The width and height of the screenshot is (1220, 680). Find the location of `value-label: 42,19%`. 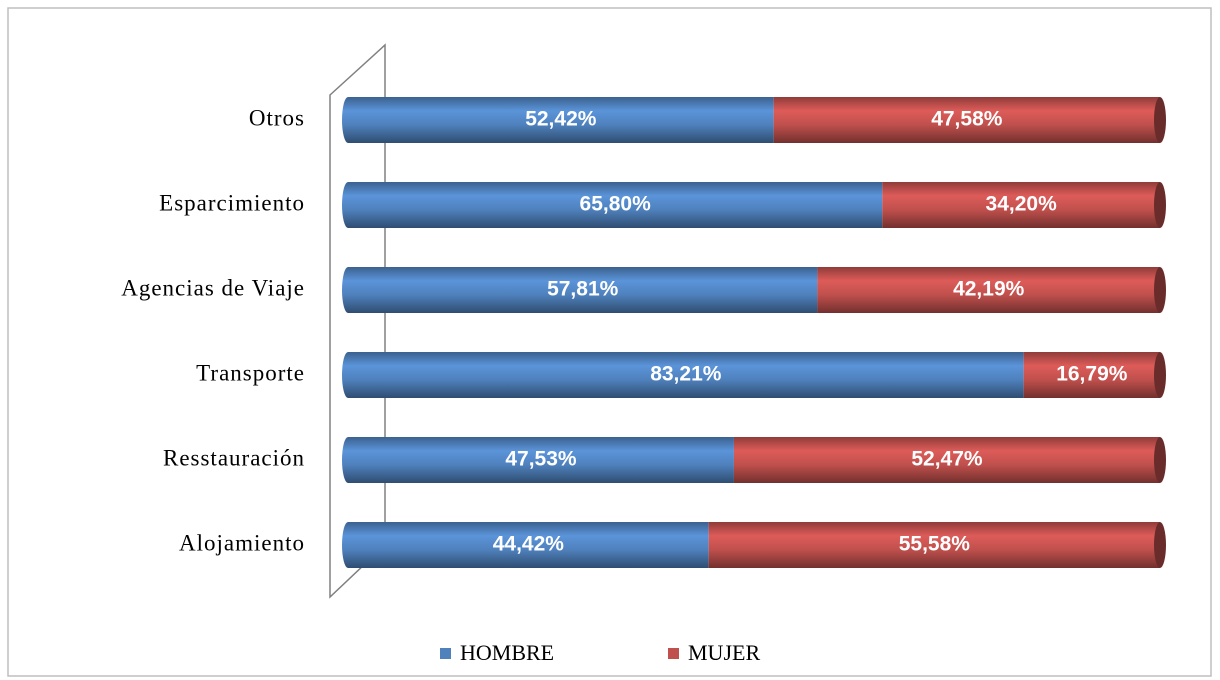

value-label: 42,19% is located at coordinates (989, 289).